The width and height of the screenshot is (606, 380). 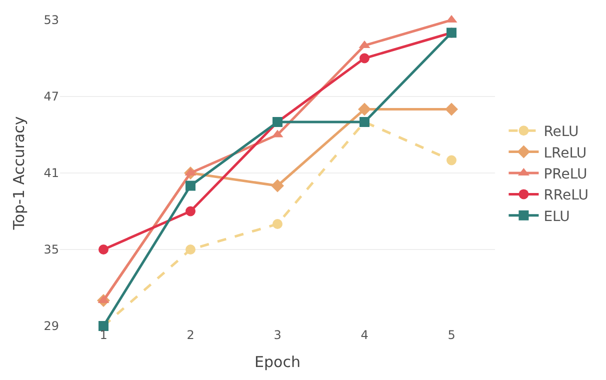 What do you see at coordinates (51, 249) in the screenshot?
I see `y-tick-label: 35` at bounding box center [51, 249].